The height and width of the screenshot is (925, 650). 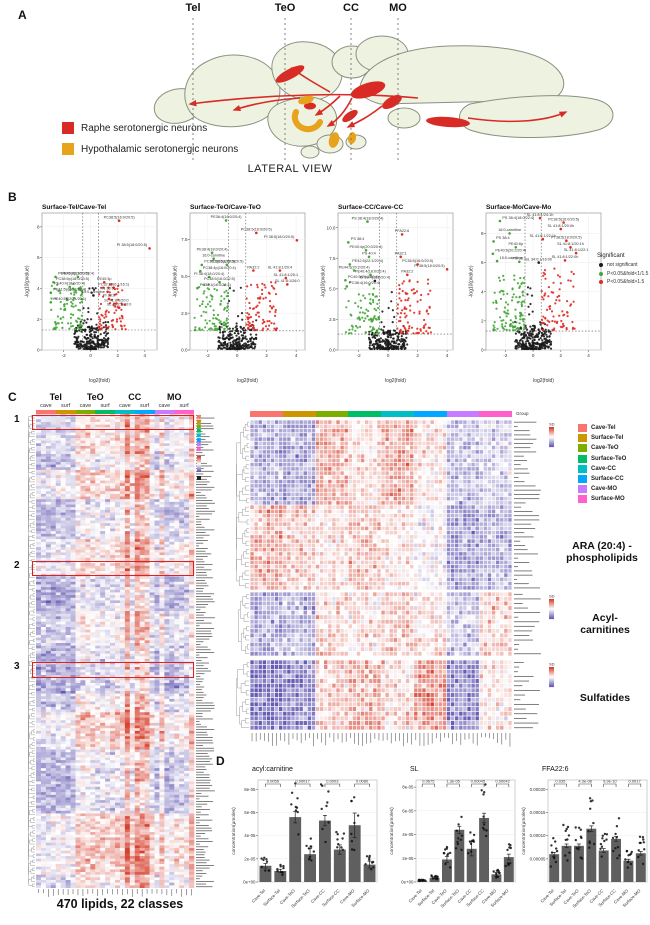 What do you see at coordinates (358, 239) in the screenshot?
I see `svg-text: PS 38:4` at bounding box center [358, 239].